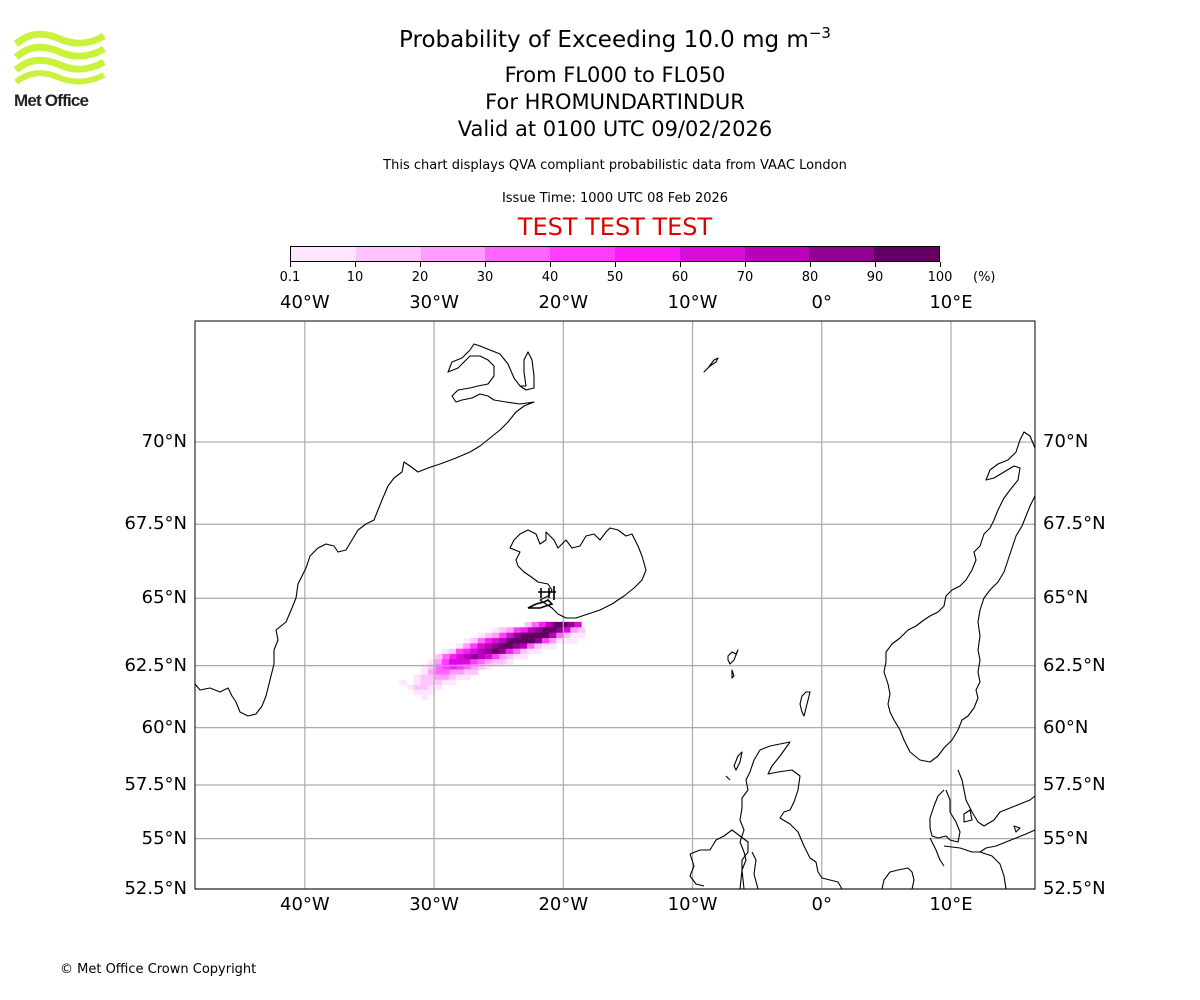 This screenshot has height=1000, width=1200. I want to click on lat-tick-label-left: 55°N, so click(164, 838).